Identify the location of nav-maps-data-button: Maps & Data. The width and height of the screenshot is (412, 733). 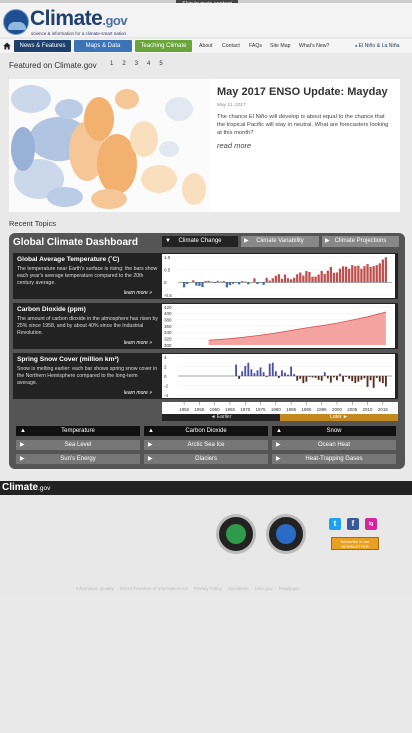
(103, 46).